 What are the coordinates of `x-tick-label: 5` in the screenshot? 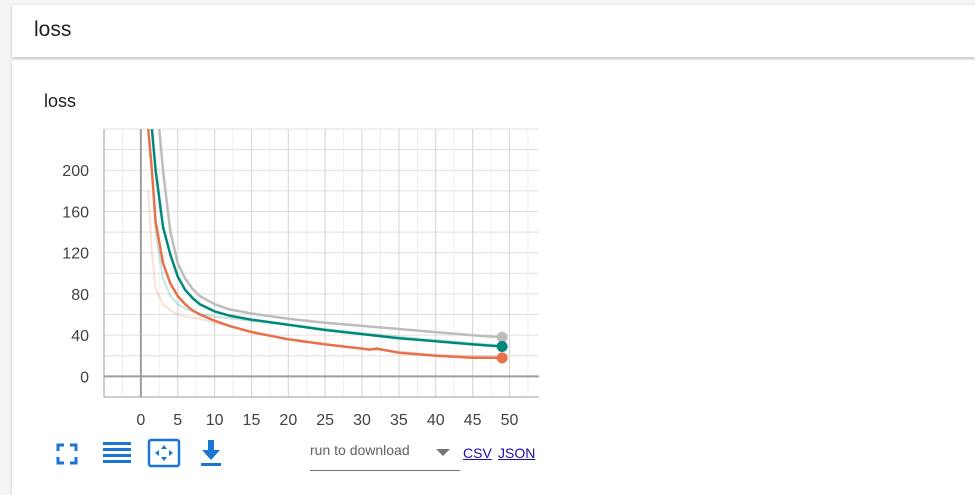 It's located at (177, 420).